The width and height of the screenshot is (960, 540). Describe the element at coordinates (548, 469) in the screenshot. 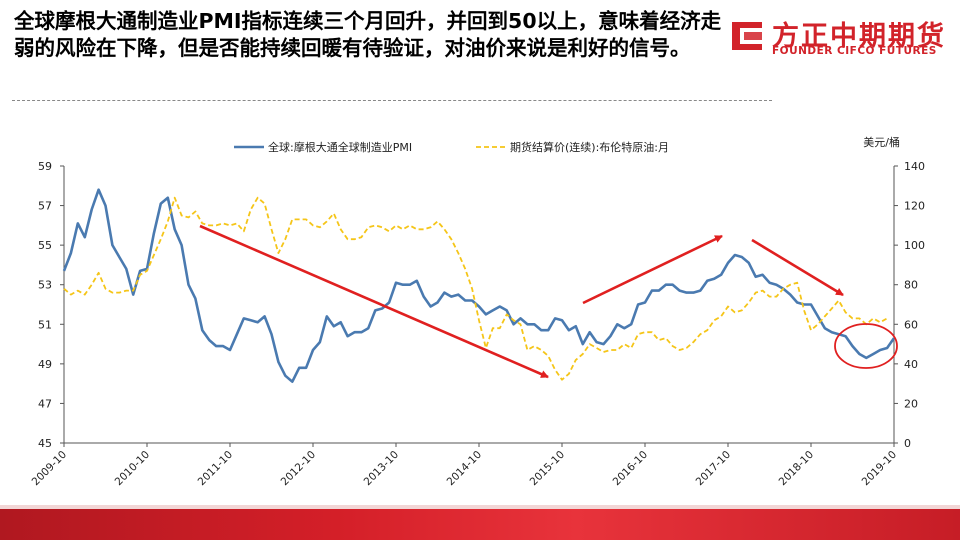

I see `x-tick-label: 2015-10` at that location.